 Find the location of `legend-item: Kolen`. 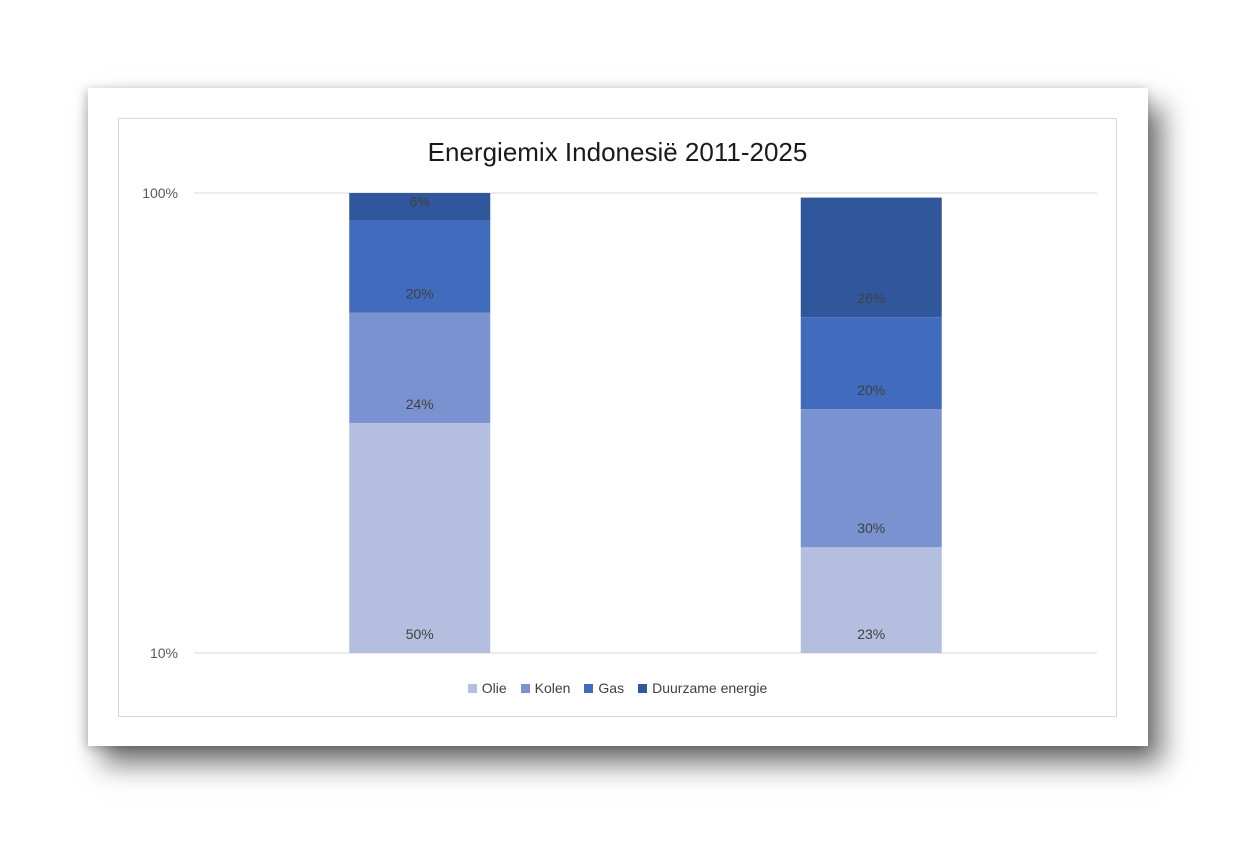

legend-item: Kolen is located at coordinates (545, 688).